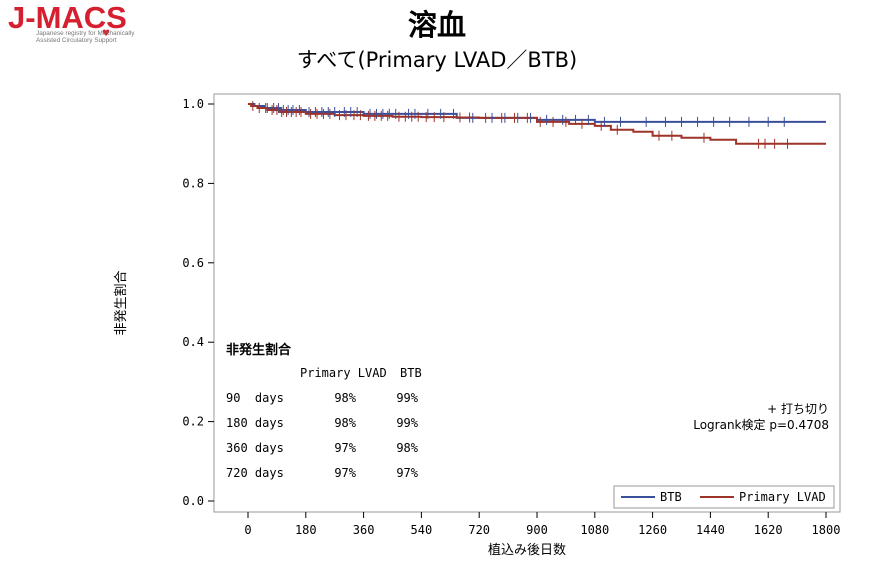  Describe the element at coordinates (479, 530) in the screenshot. I see `x-tick-label: 720` at that location.